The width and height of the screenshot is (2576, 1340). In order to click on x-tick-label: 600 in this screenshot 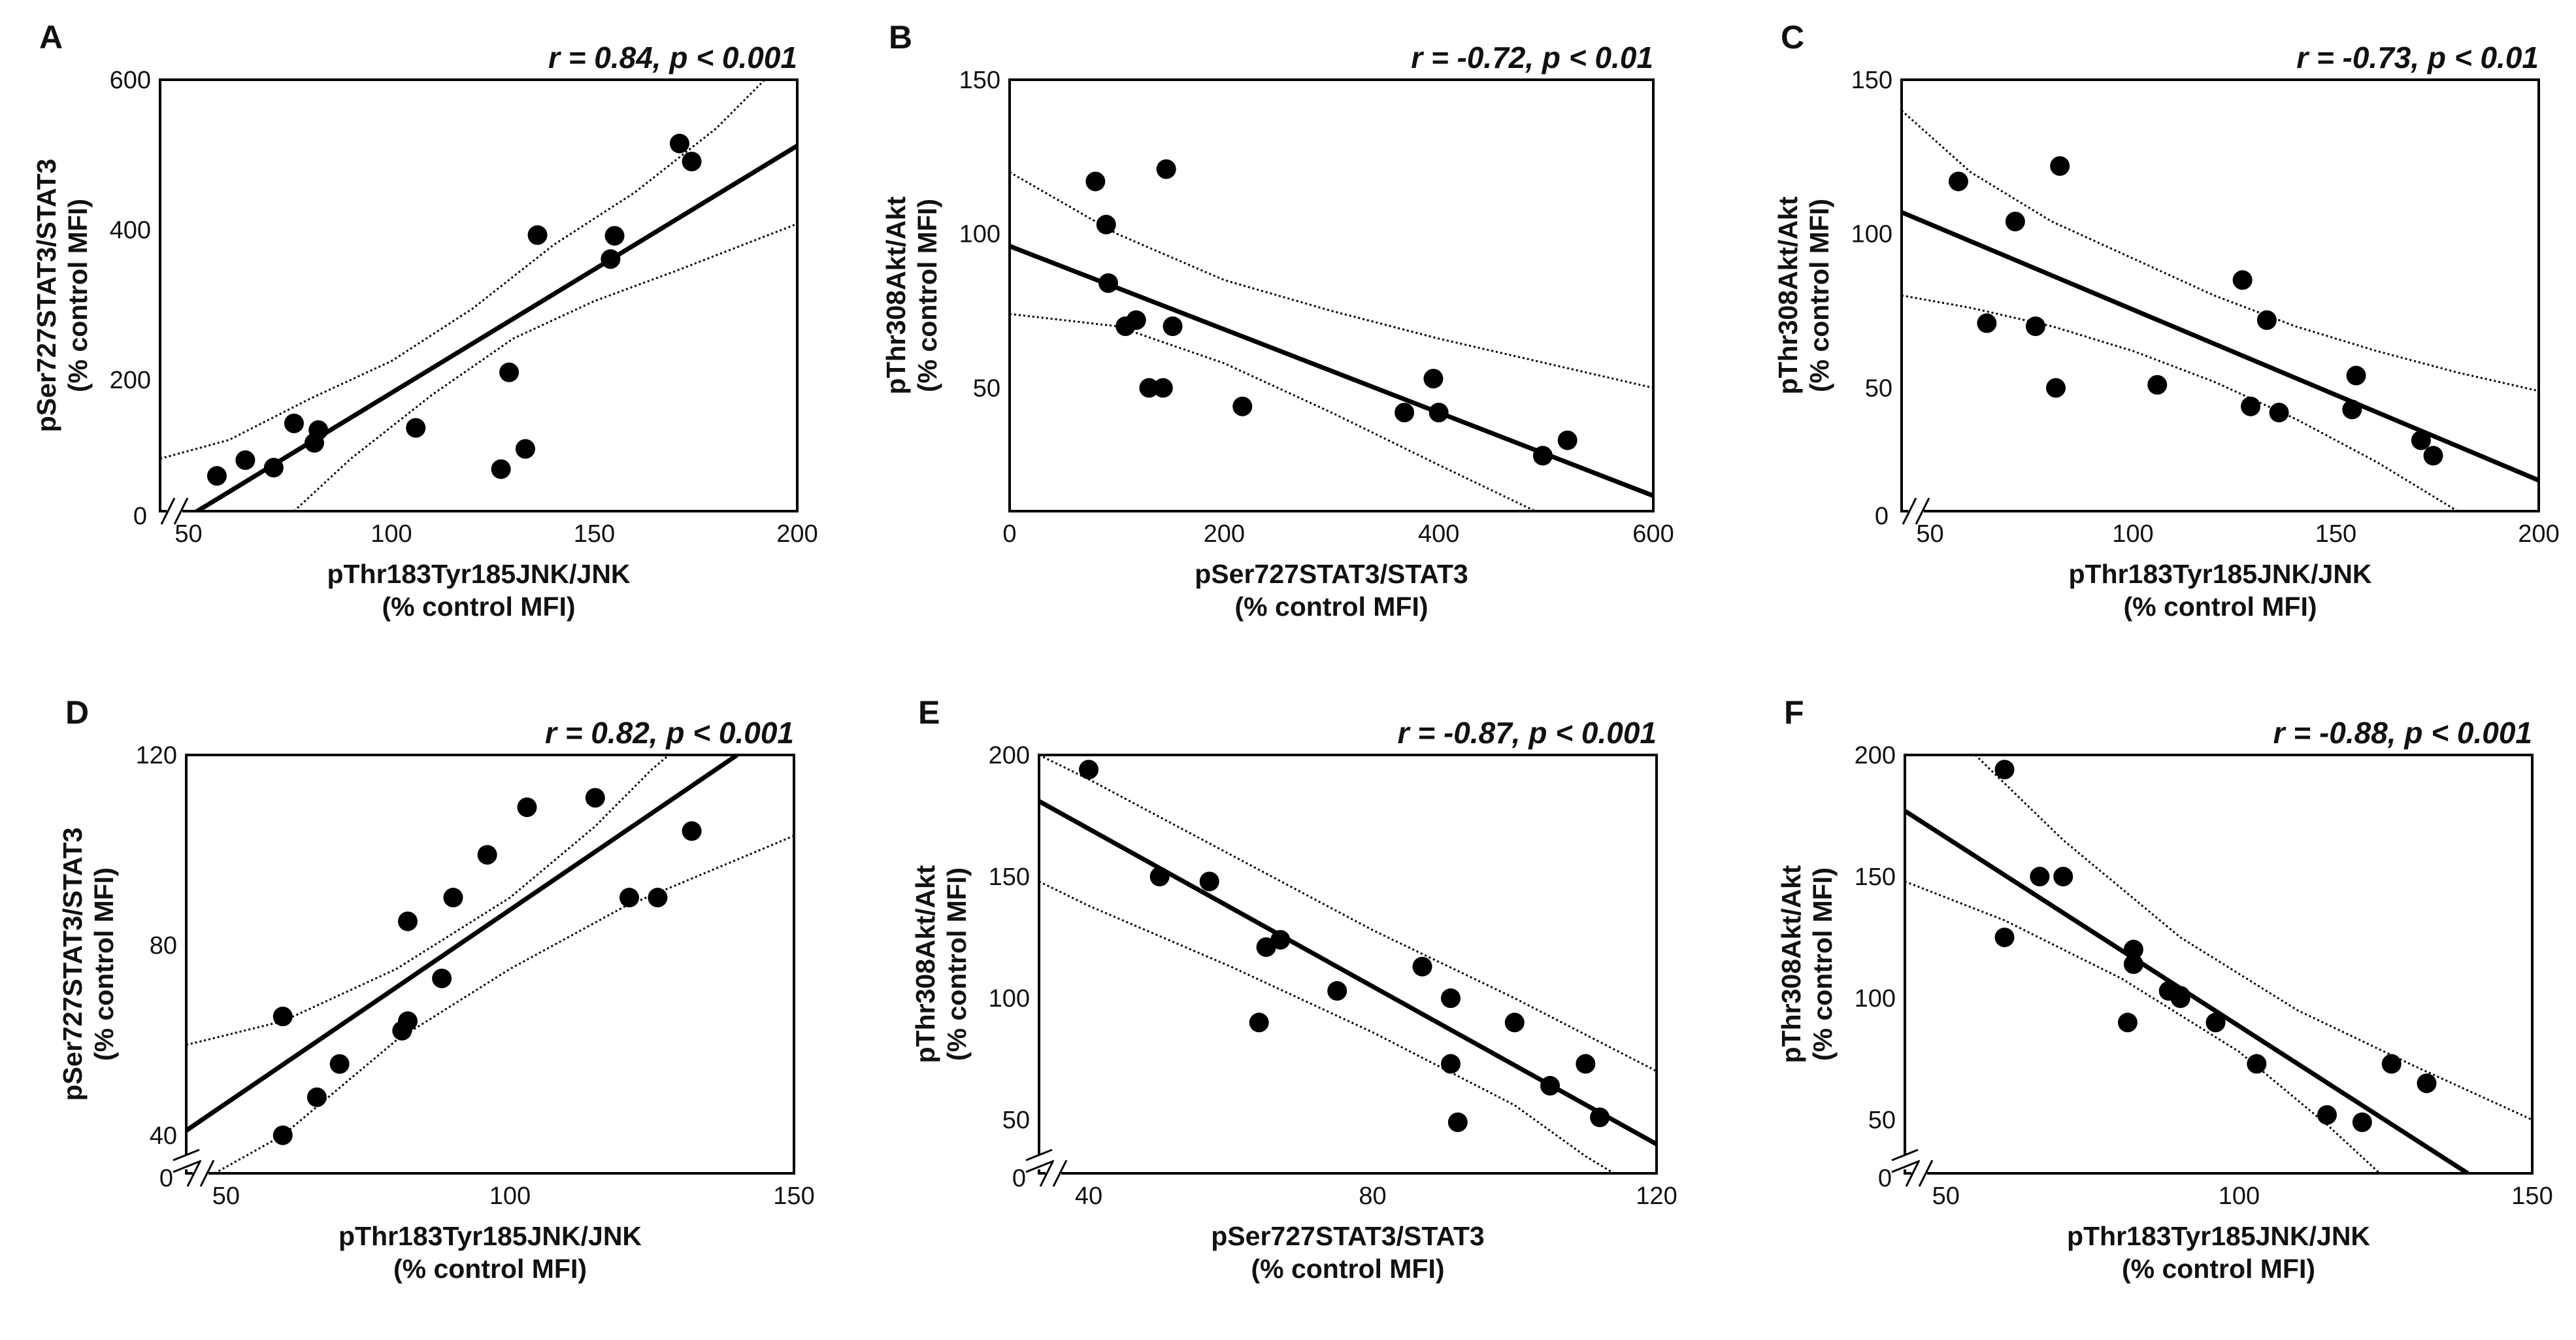, I will do `click(1653, 534)`.